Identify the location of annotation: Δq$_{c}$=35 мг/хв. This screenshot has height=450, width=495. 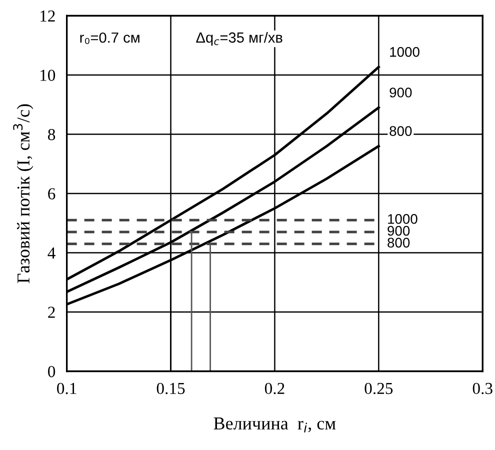
(239, 39).